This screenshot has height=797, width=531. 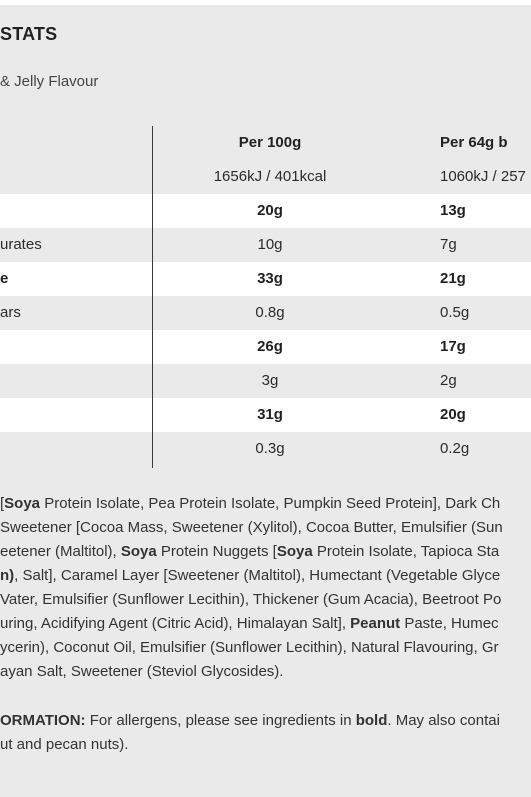 I want to click on value-per-serving: 21g, so click(x=453, y=278).